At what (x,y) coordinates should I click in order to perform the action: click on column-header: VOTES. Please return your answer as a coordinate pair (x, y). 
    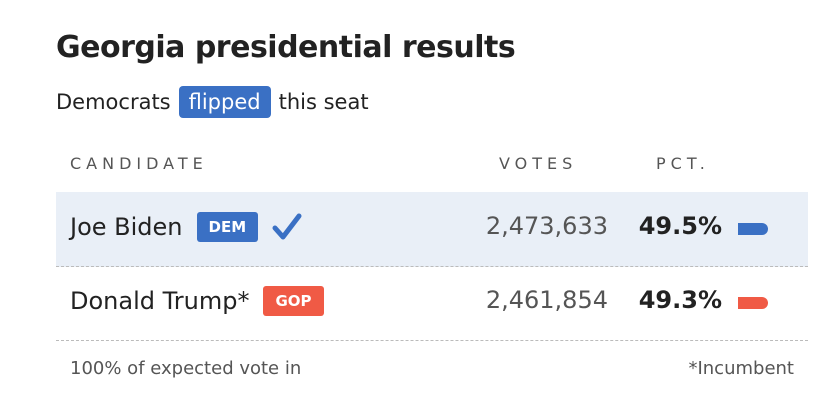
    Looking at the image, I should click on (538, 163).